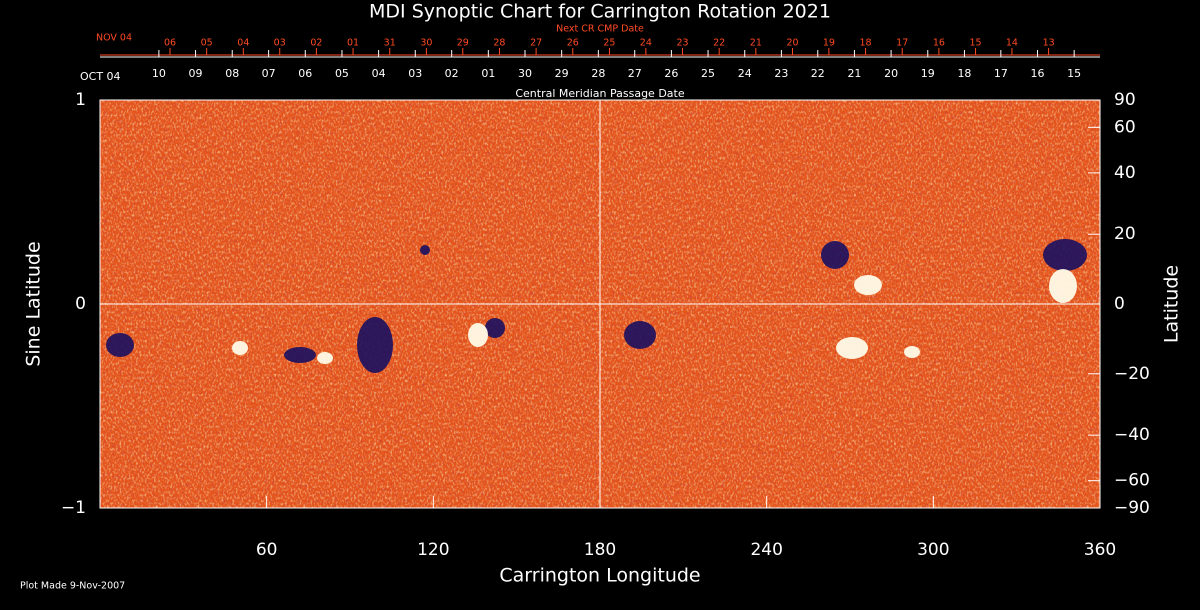  I want to click on date-tick-label: 08, so click(232, 73).